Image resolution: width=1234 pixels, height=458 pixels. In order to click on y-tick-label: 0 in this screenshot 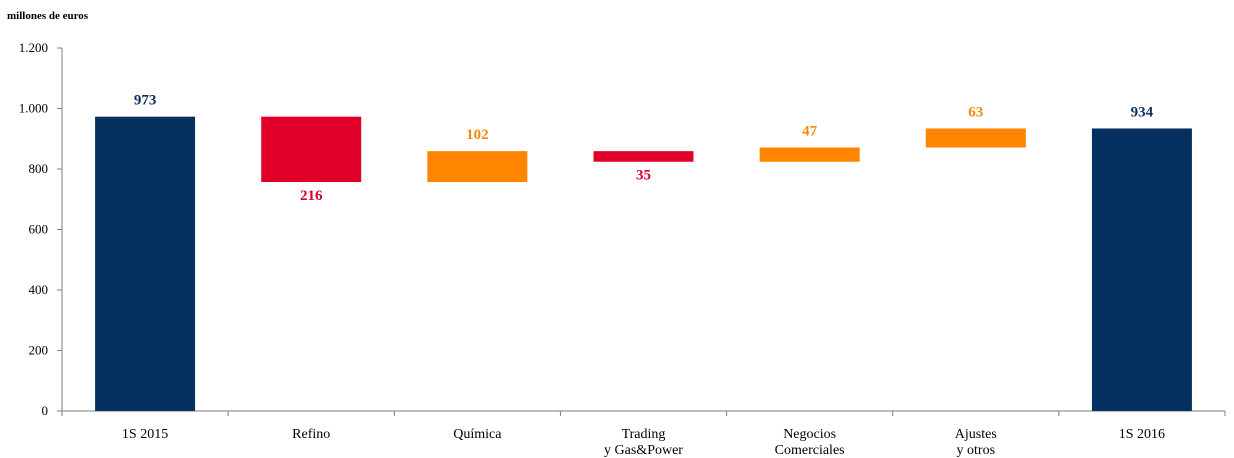, I will do `click(45, 410)`.